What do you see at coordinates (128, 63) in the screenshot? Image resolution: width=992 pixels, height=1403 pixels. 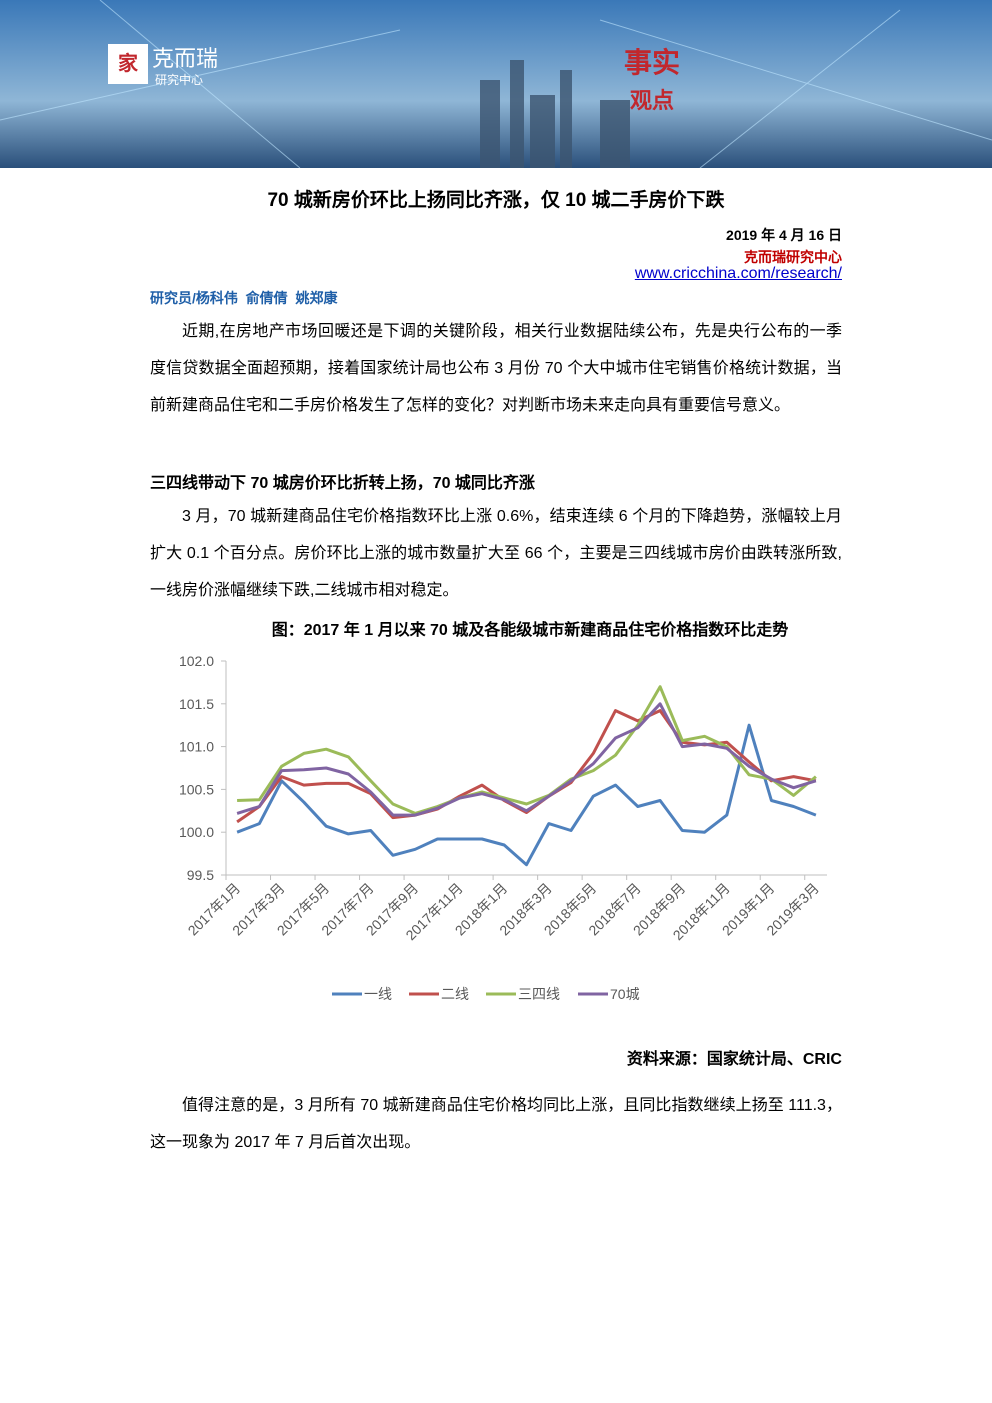 I see `svg-text: 家` at bounding box center [128, 63].